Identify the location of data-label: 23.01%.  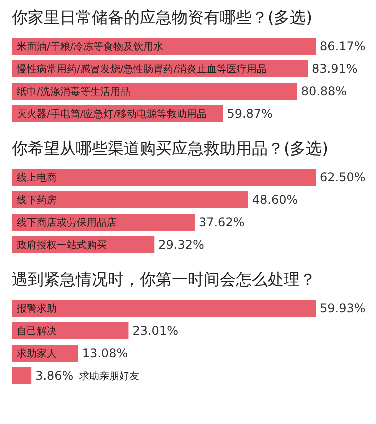
(155, 331).